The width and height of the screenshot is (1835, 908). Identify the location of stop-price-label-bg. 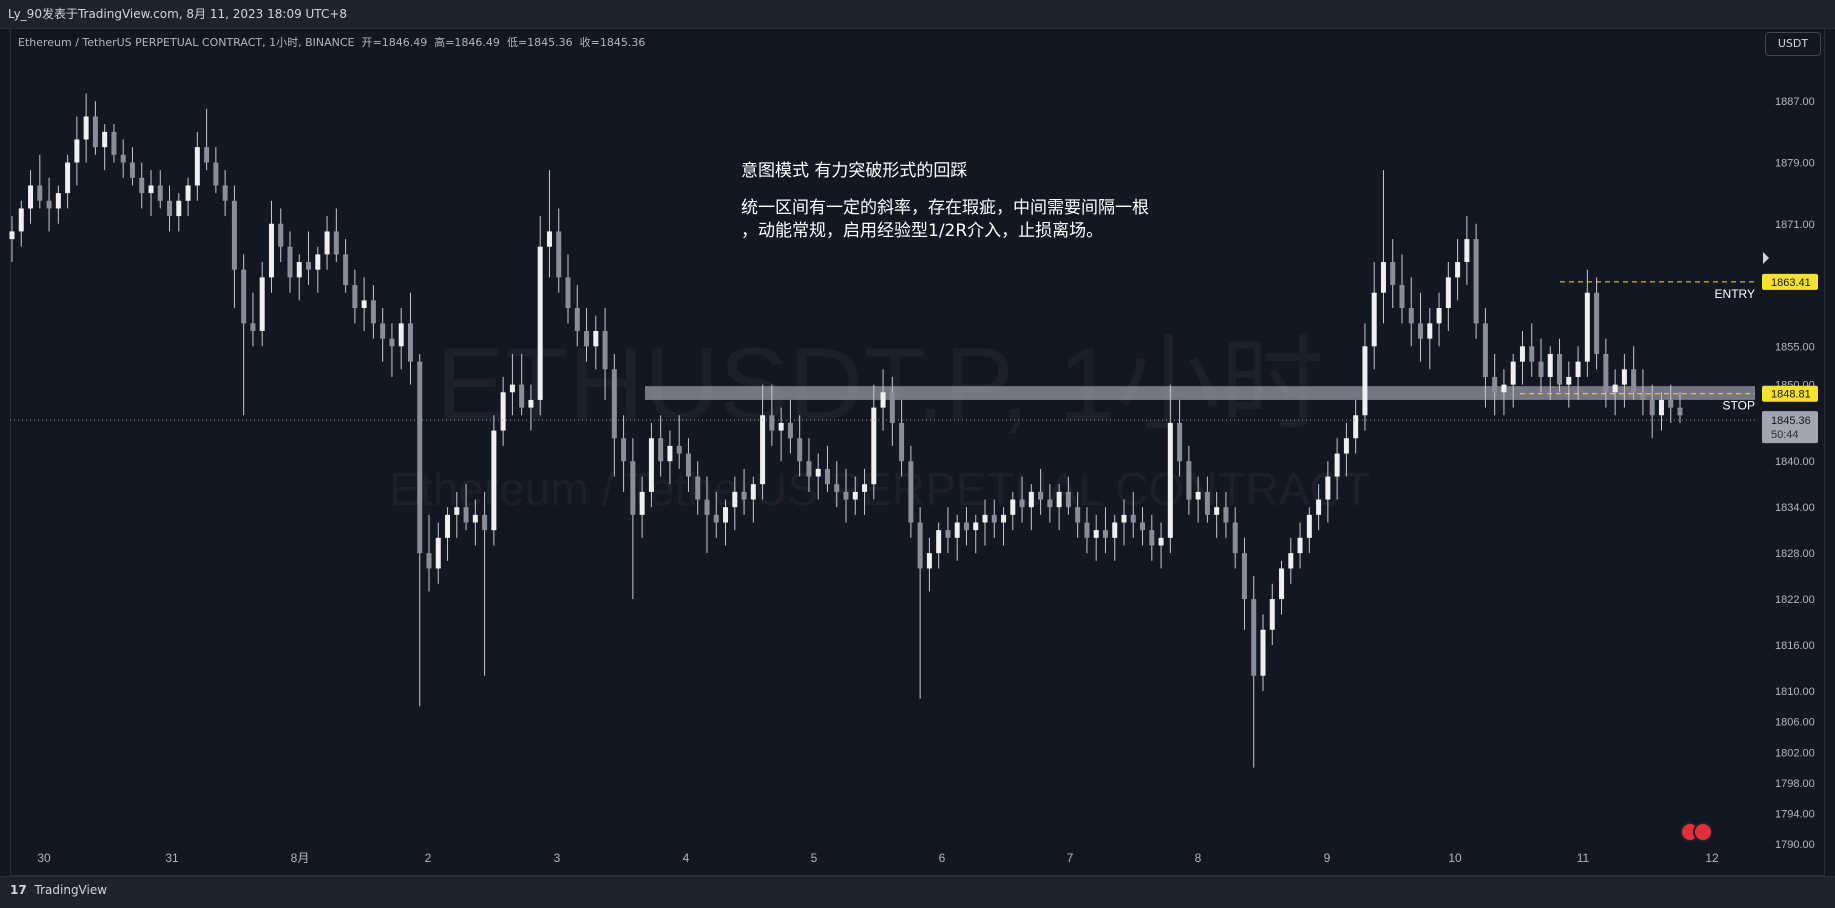
(1790, 393).